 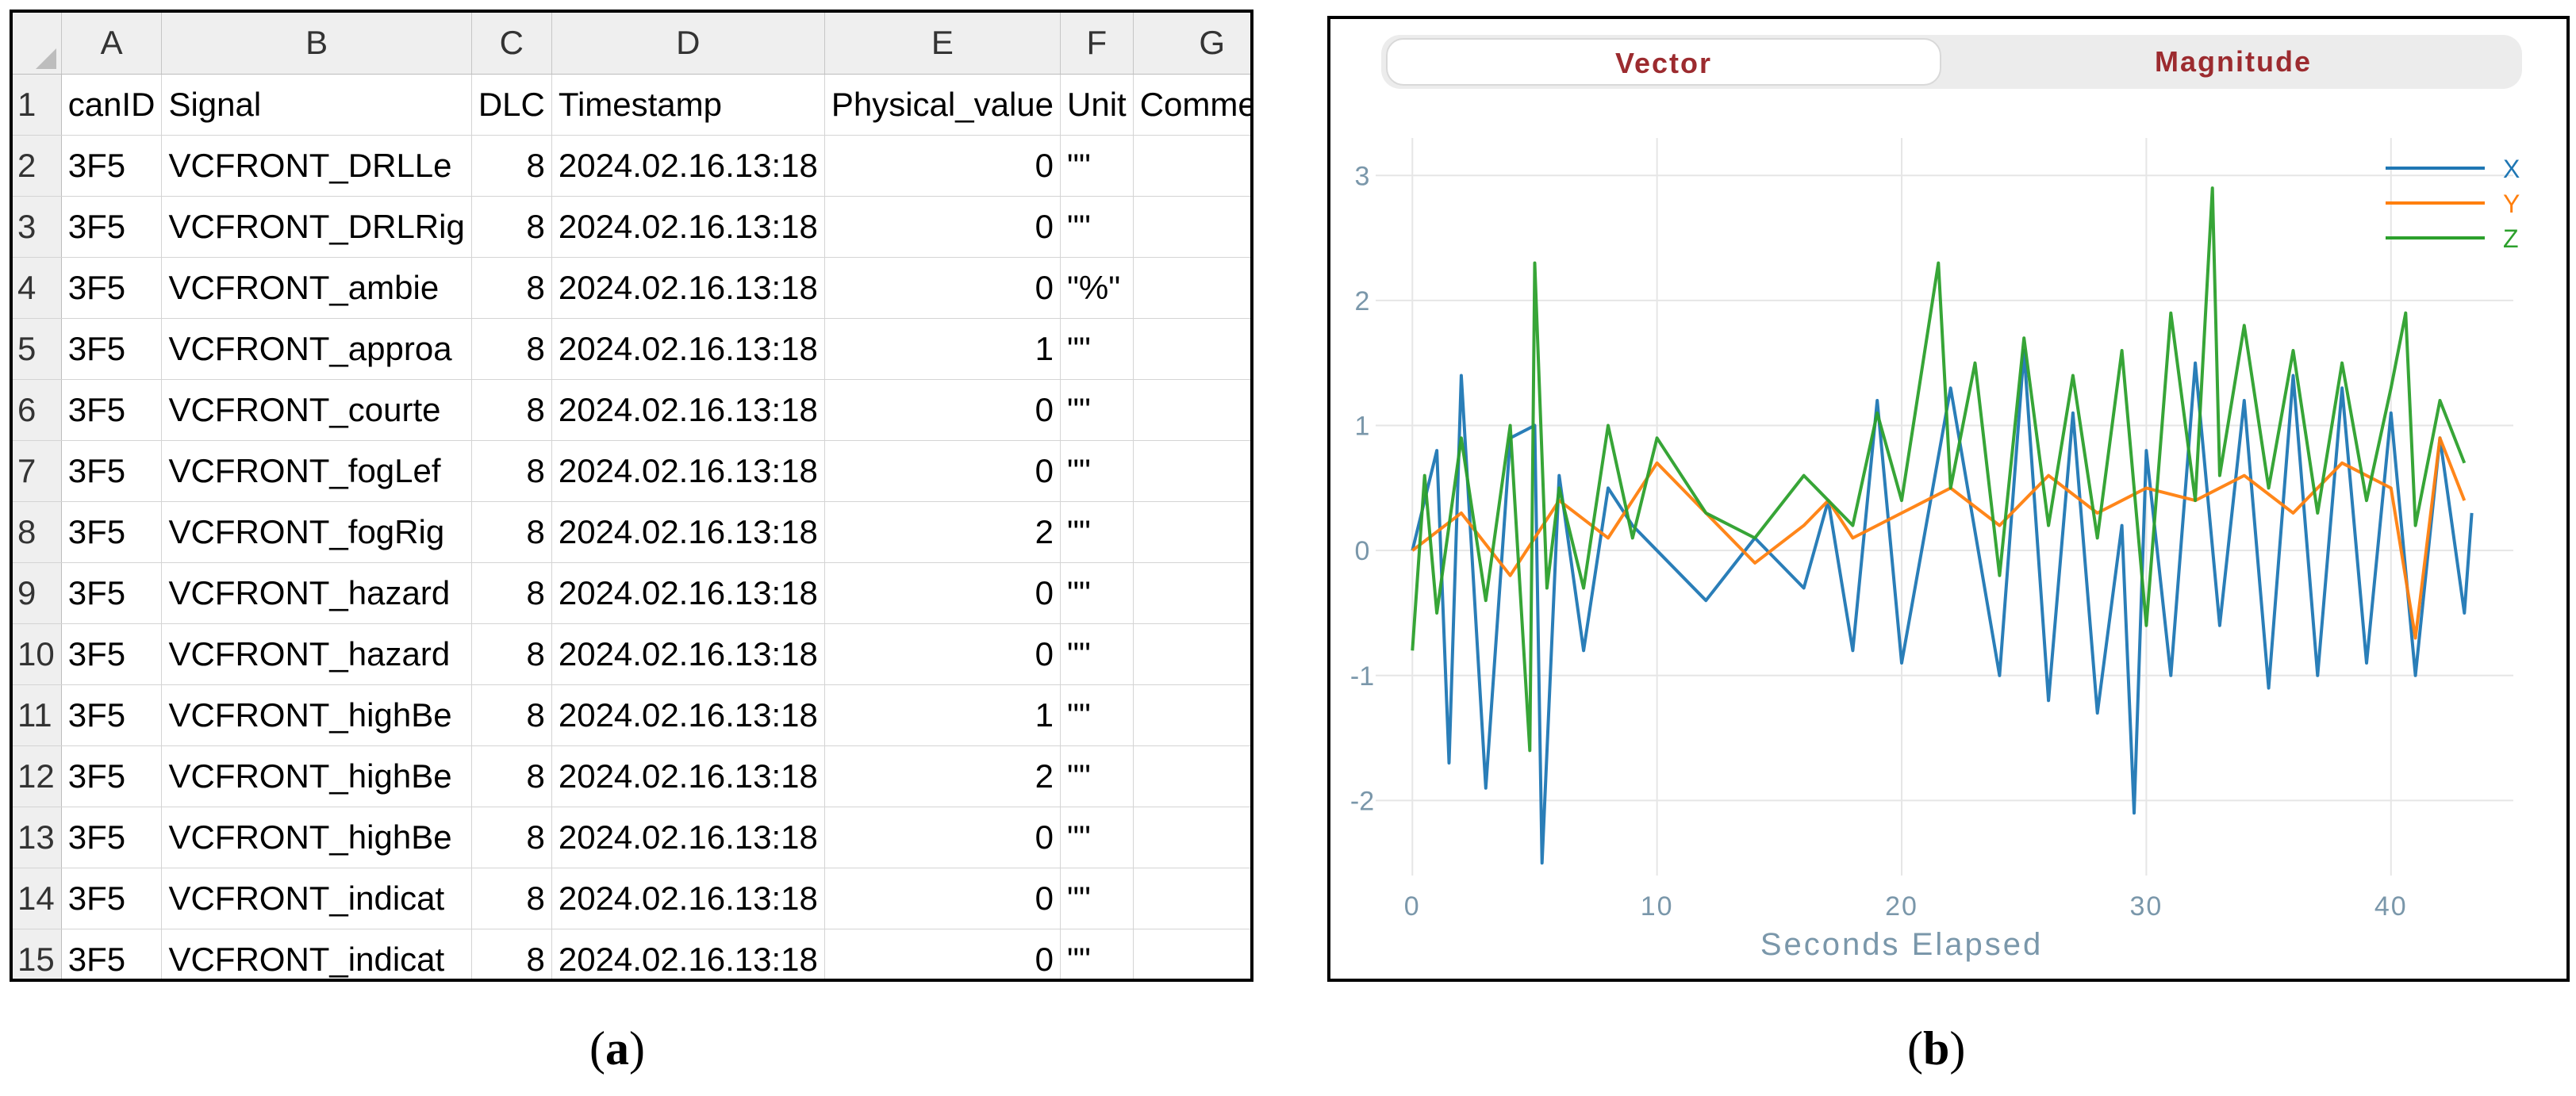 What do you see at coordinates (112, 105) in the screenshot?
I see `header-cell-canid: canID` at bounding box center [112, 105].